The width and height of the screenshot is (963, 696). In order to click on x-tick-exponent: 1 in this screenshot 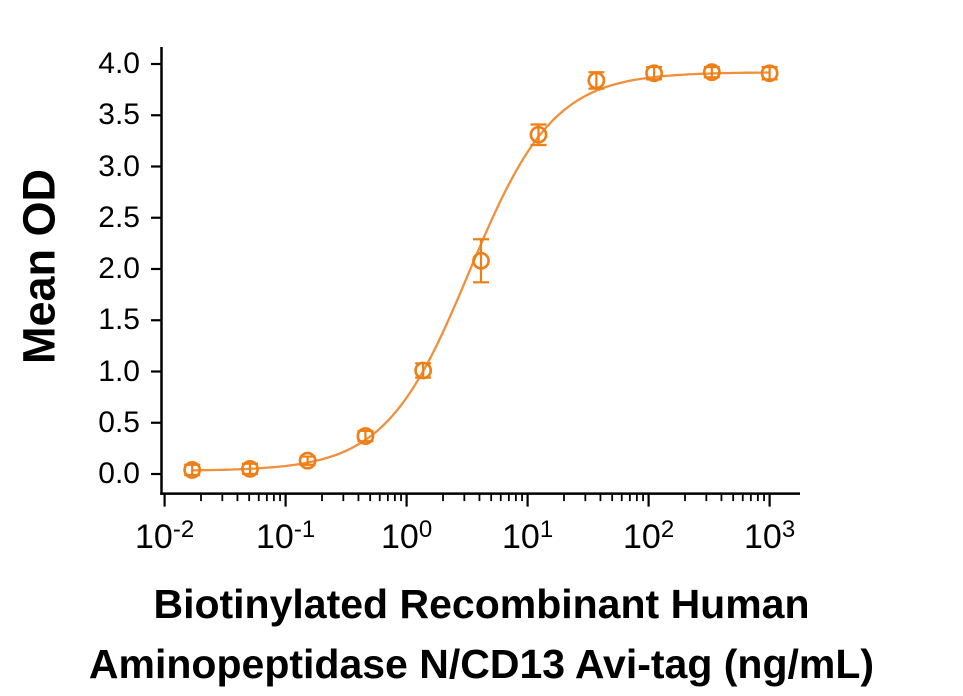, I will do `click(546, 529)`.